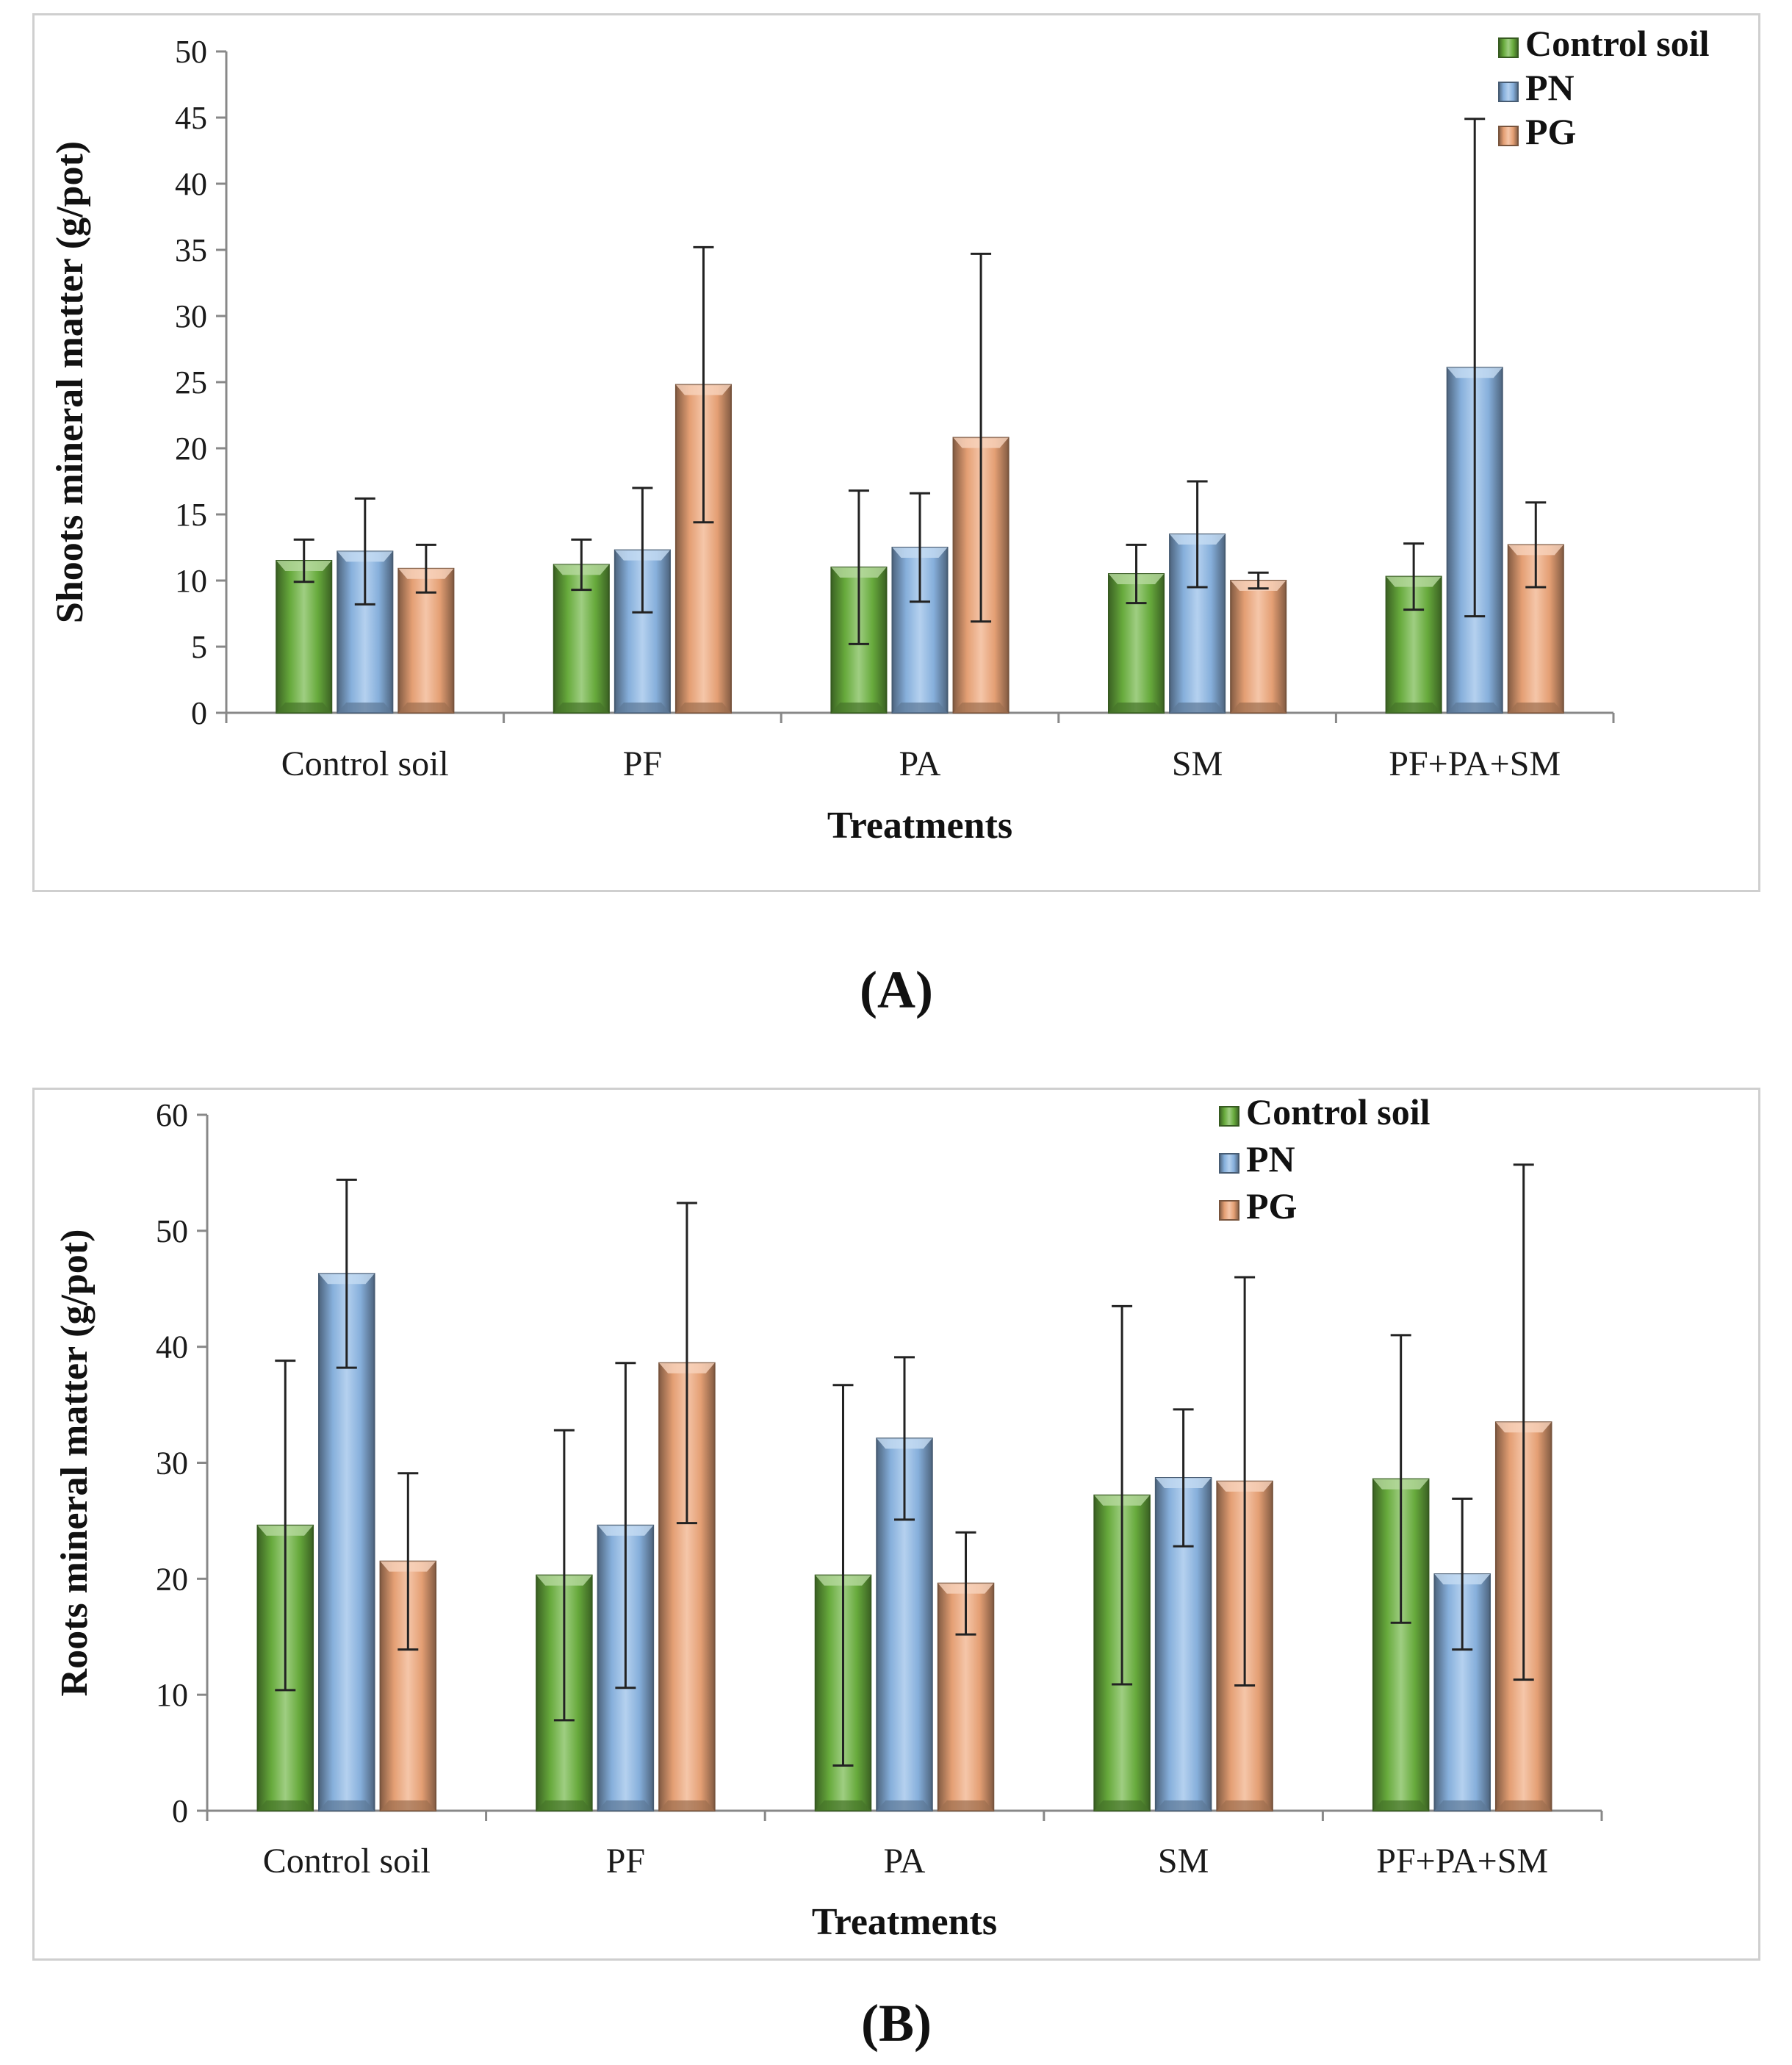 Image resolution: width=1792 pixels, height=2065 pixels. Describe the element at coordinates (172, 1115) in the screenshot. I see `y-tick-label: 60` at that location.